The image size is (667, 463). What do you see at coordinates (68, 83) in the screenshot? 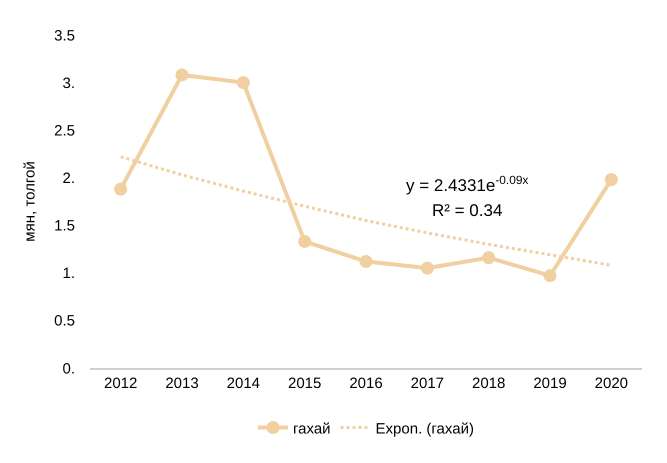
I see `y-tick-label: 3.` at bounding box center [68, 83].